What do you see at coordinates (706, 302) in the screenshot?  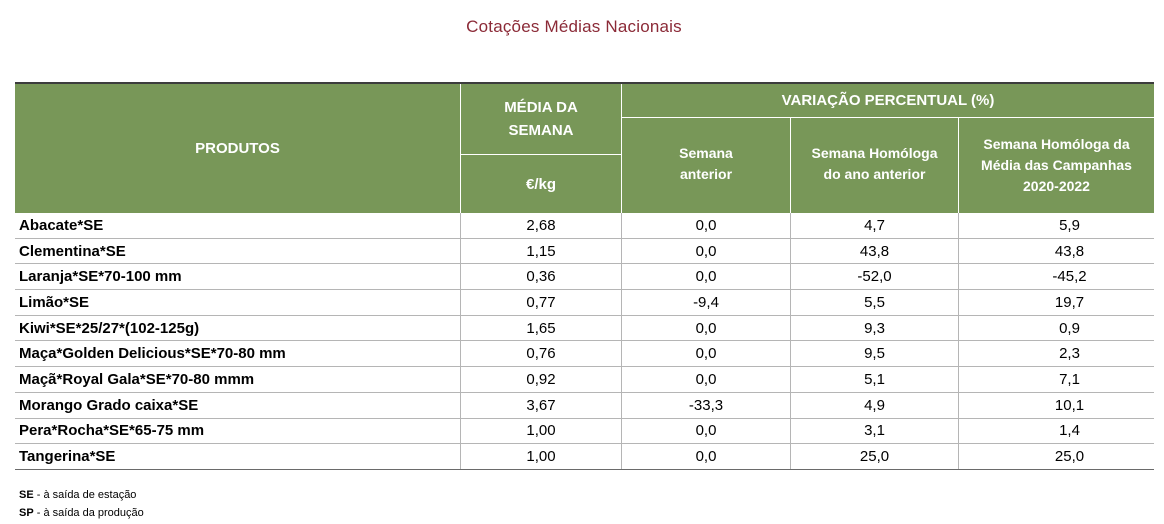 I see `previous-week-variation-cell: -9,4` at bounding box center [706, 302].